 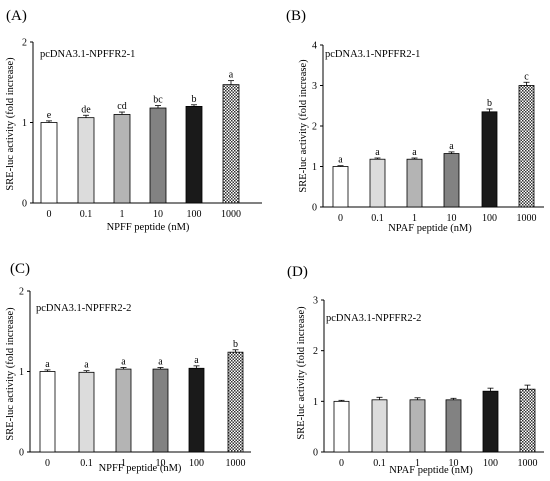 What do you see at coordinates (83, 308) in the screenshot?
I see `panel-c-title: pcDNA3.1-NPFFR2-2` at bounding box center [83, 308].